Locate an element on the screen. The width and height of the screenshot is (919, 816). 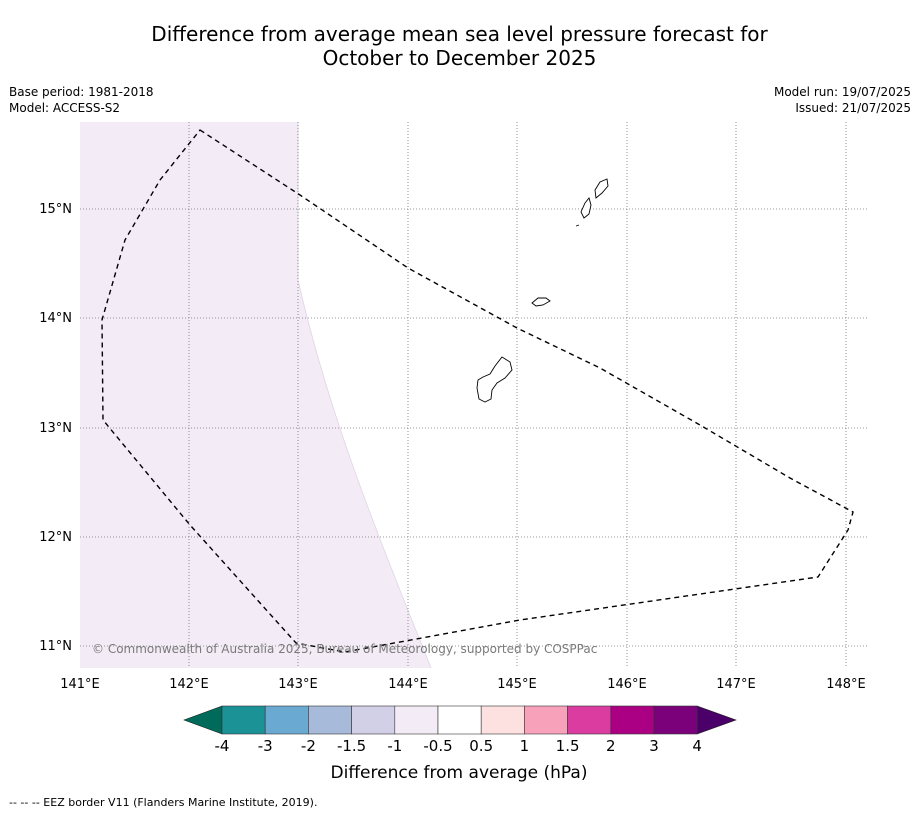
colorbar-tick-label: -2 is located at coordinates (308, 746).